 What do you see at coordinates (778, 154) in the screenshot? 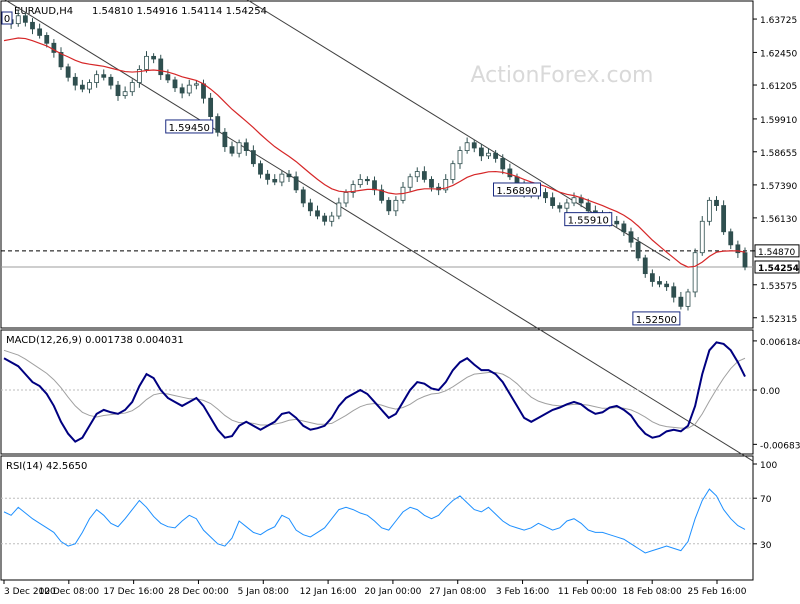
I see `price-tick-label: 1.58655` at bounding box center [778, 154].